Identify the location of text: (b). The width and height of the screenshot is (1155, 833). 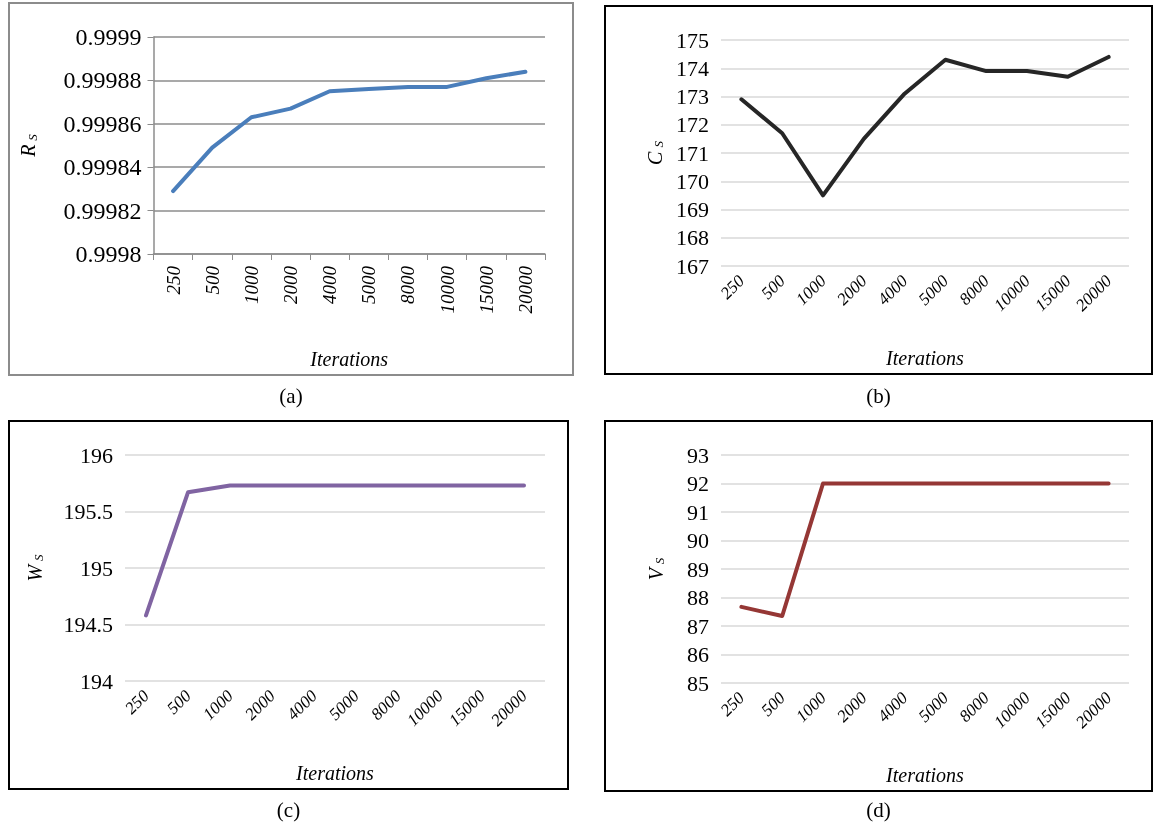
(878, 396).